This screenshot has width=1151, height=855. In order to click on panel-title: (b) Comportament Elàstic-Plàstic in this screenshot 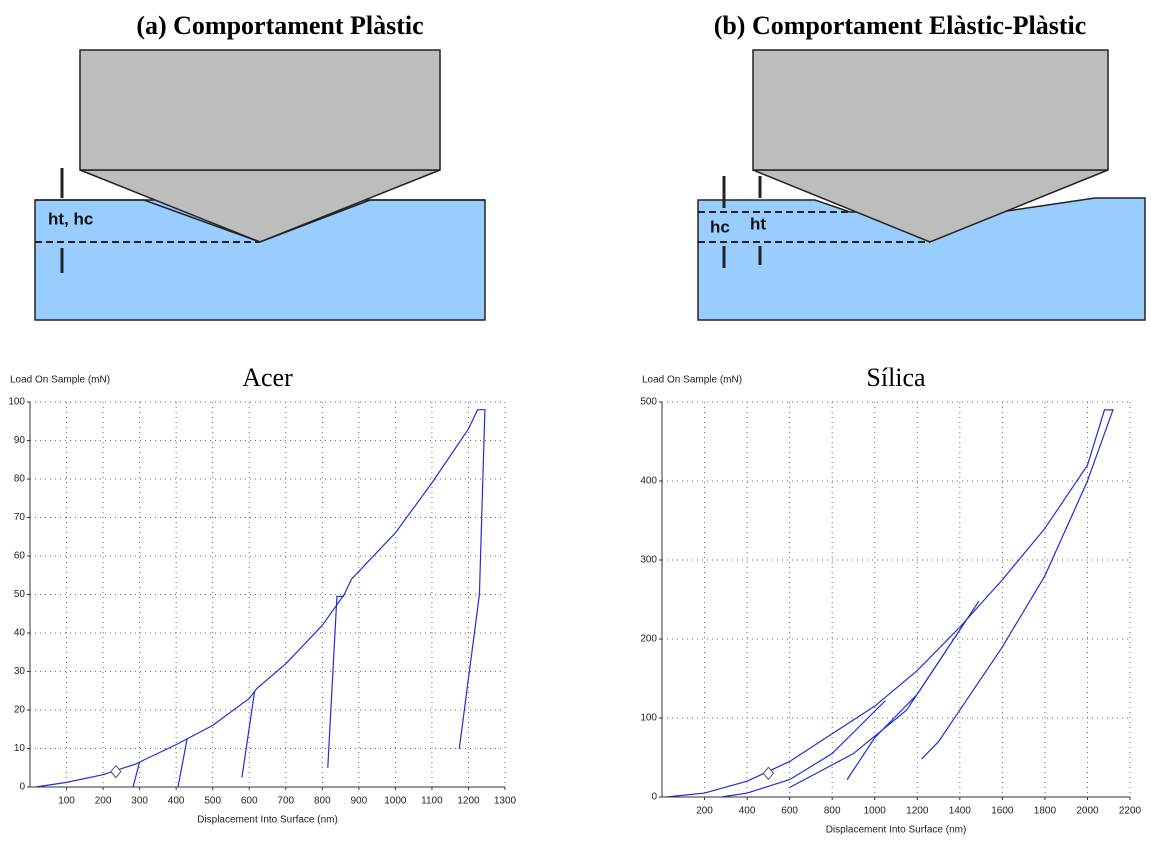, I will do `click(900, 25)`.